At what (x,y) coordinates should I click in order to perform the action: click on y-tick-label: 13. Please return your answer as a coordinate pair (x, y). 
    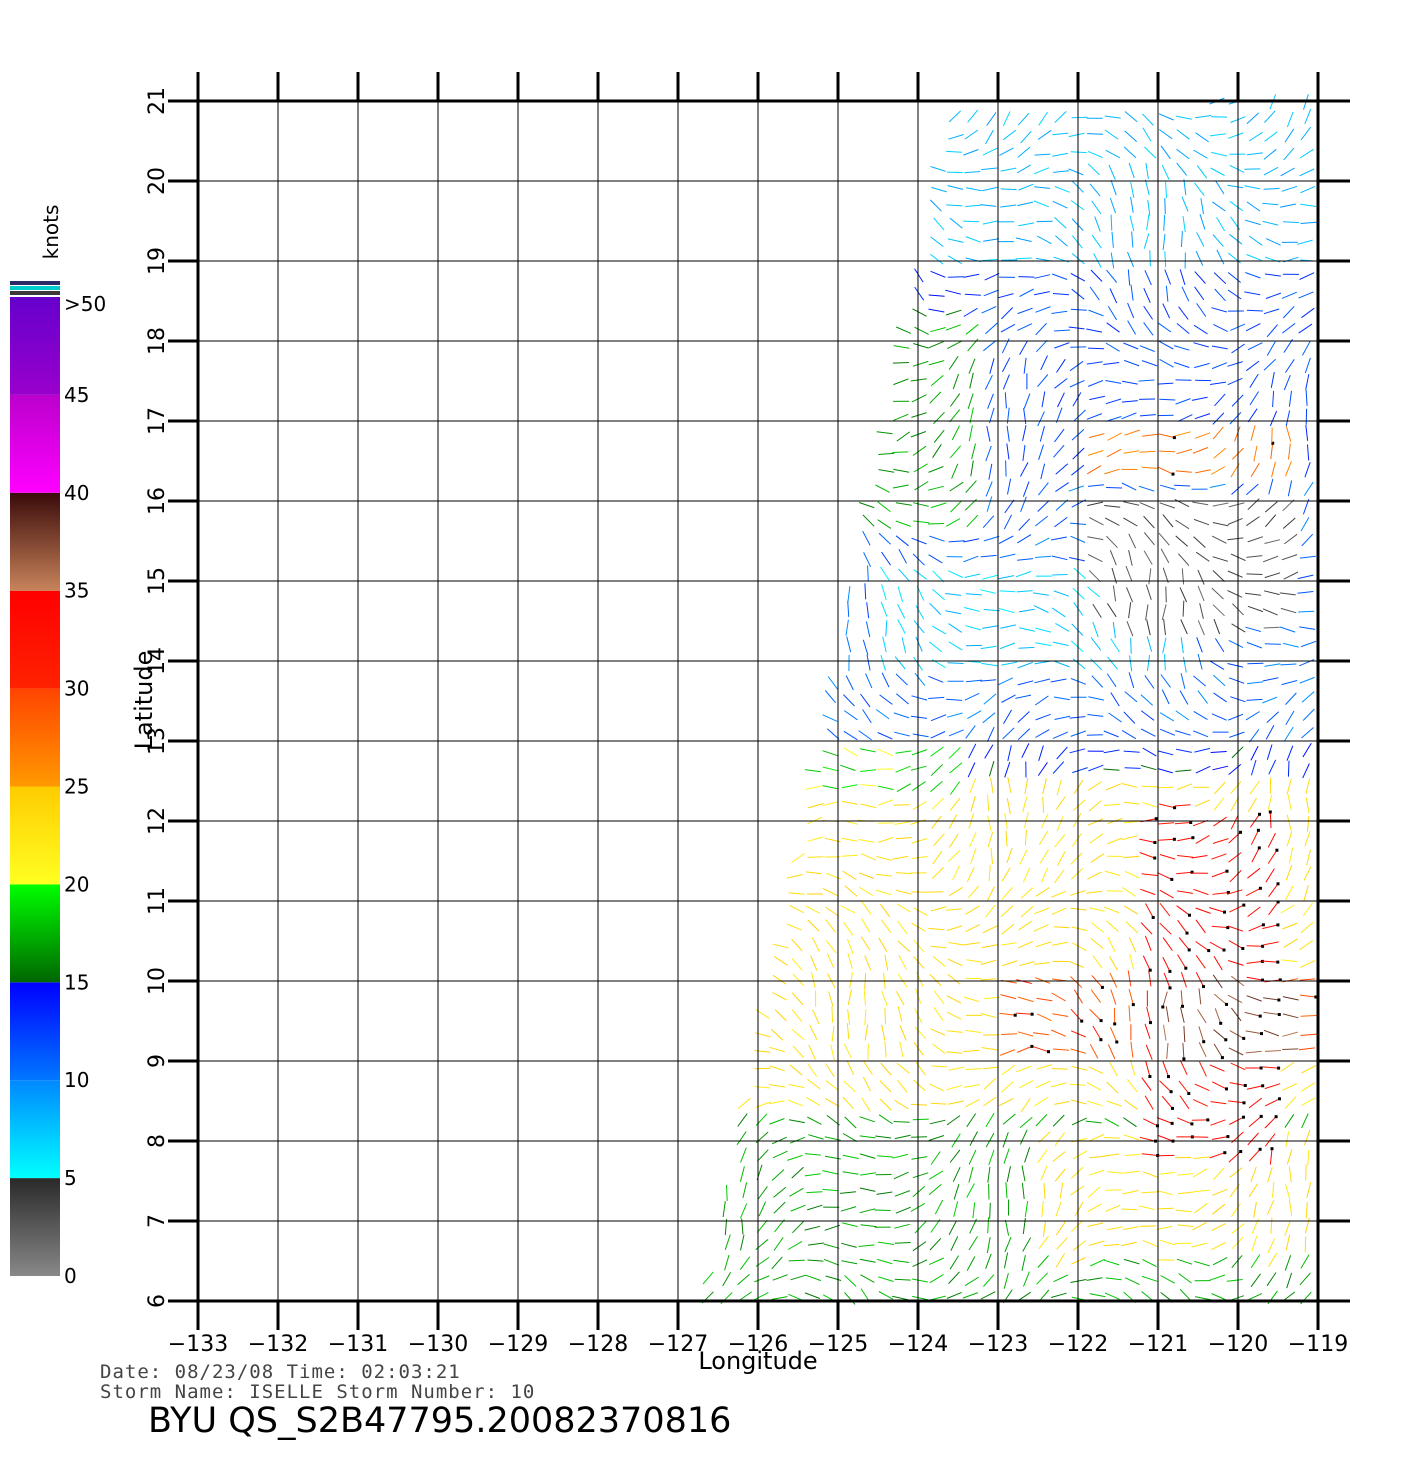
    Looking at the image, I should click on (157, 741).